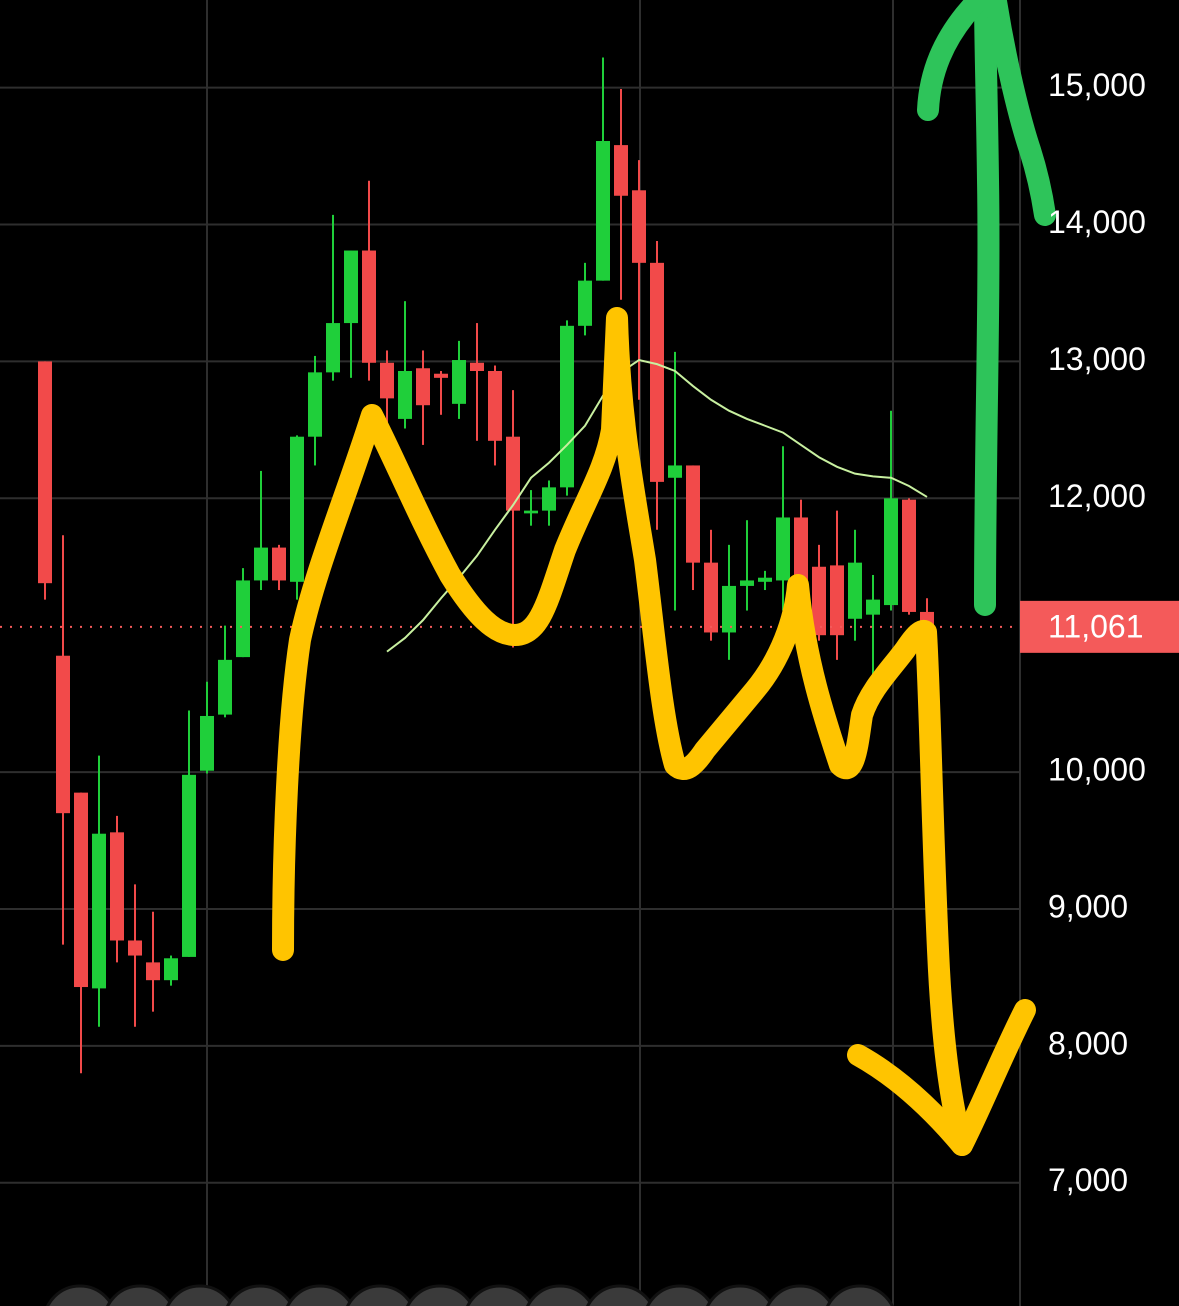 The width and height of the screenshot is (1179, 1306). I want to click on y-tick-label: 14,000, so click(1097, 222).